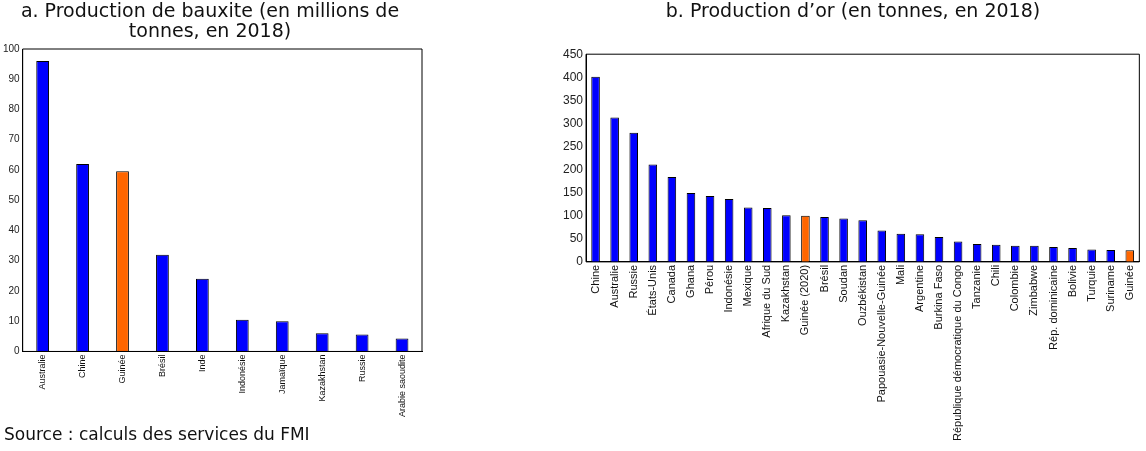 This screenshot has height=451, width=1146. Describe the element at coordinates (573, 122) in the screenshot. I see `y-tick-label: 300` at that location.